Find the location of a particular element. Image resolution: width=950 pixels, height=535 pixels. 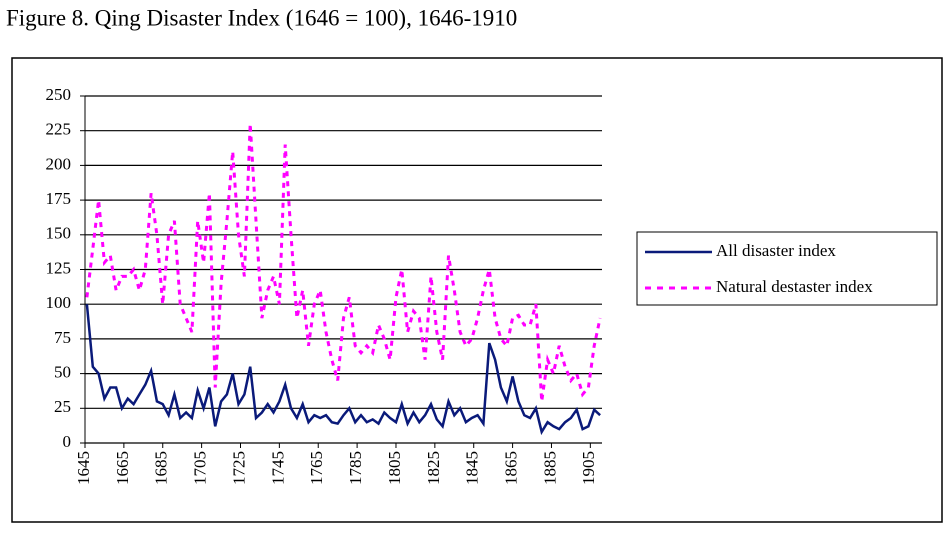

y-tick-label: 225 is located at coordinates (59, 129).